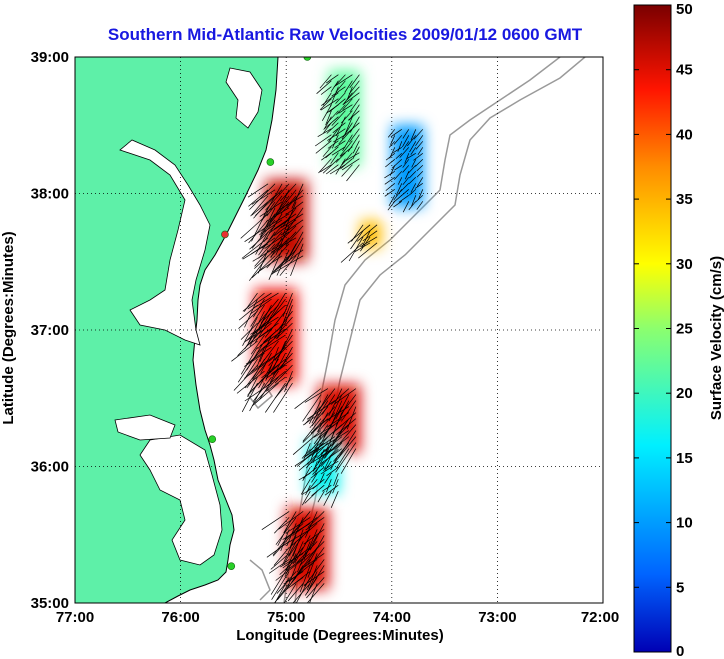 The image size is (724, 659). I want to click on colorbar-tick-label: 45, so click(684, 70).